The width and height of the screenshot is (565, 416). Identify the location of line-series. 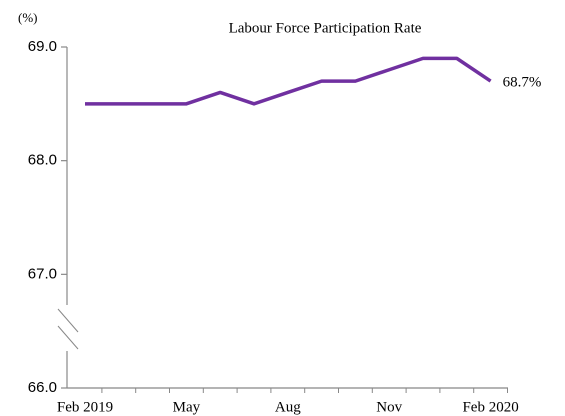
(288, 81).